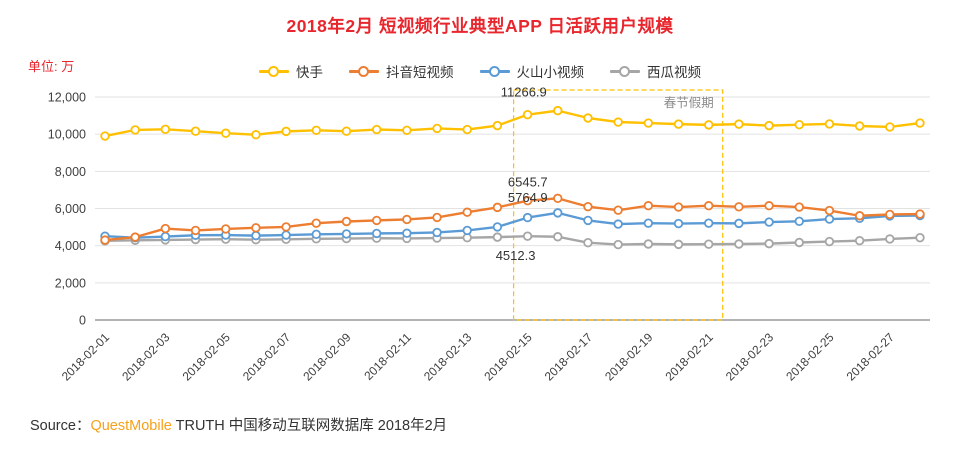 This screenshot has width=960, height=450. What do you see at coordinates (524, 92) in the screenshot?
I see `annotation-label: 11266.9` at bounding box center [524, 92].